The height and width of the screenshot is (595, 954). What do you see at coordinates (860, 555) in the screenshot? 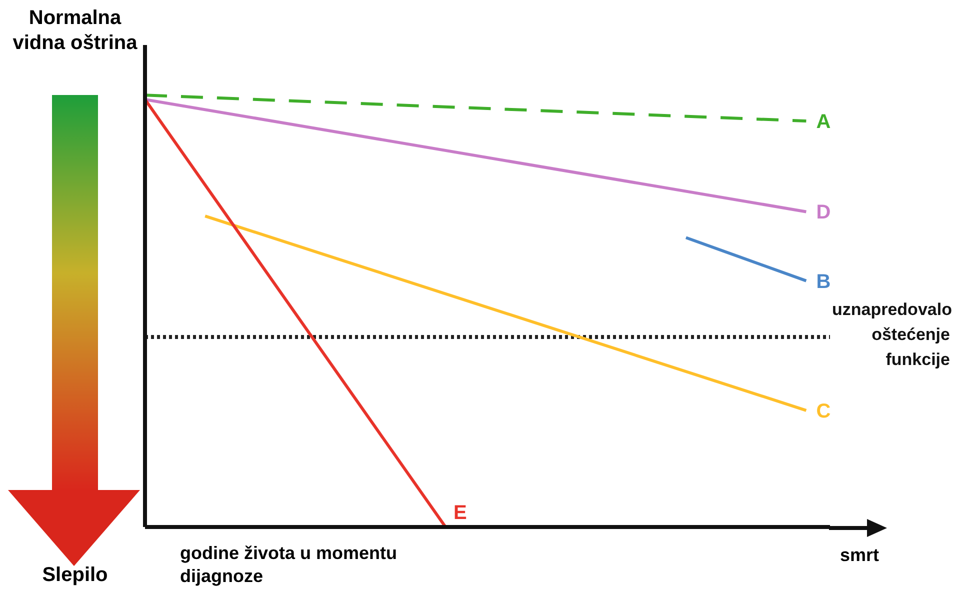
I see `text: smrt` at bounding box center [860, 555].